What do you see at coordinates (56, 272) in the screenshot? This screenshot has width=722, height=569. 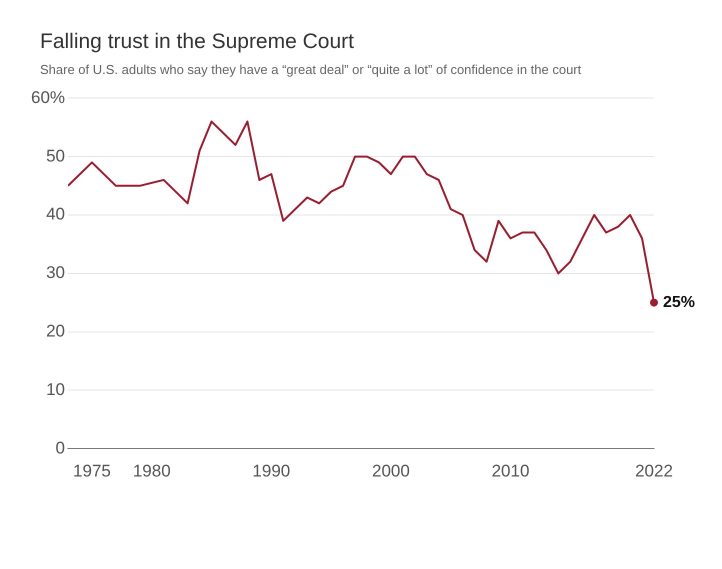 I see `y-tick-label: 30` at bounding box center [56, 272].